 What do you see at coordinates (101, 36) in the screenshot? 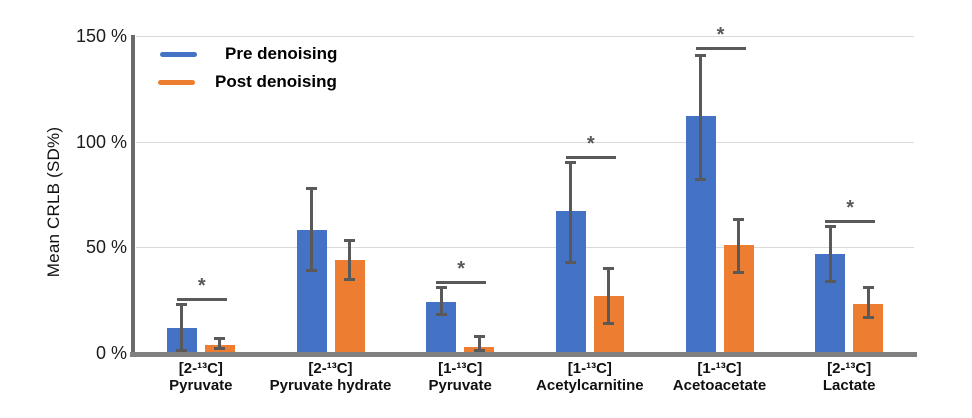
I see `y-tick-label-150: 150 %` at bounding box center [101, 36].